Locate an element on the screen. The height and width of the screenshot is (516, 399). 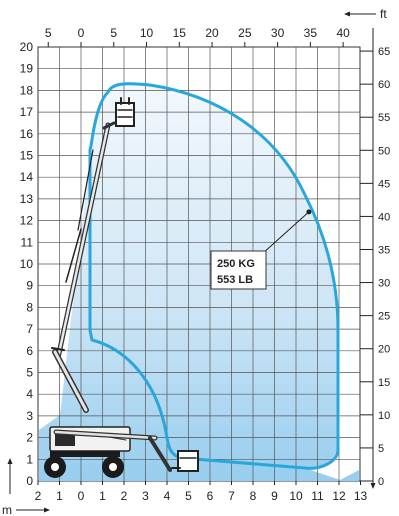
top-tick-label: 15 is located at coordinates (180, 33).